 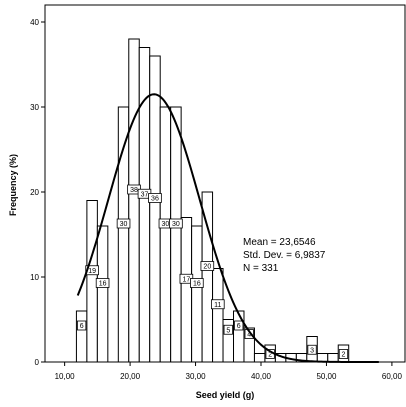 I want to click on y-axis-ticks: 0 10 20 30 40, so click(x=37, y=192).